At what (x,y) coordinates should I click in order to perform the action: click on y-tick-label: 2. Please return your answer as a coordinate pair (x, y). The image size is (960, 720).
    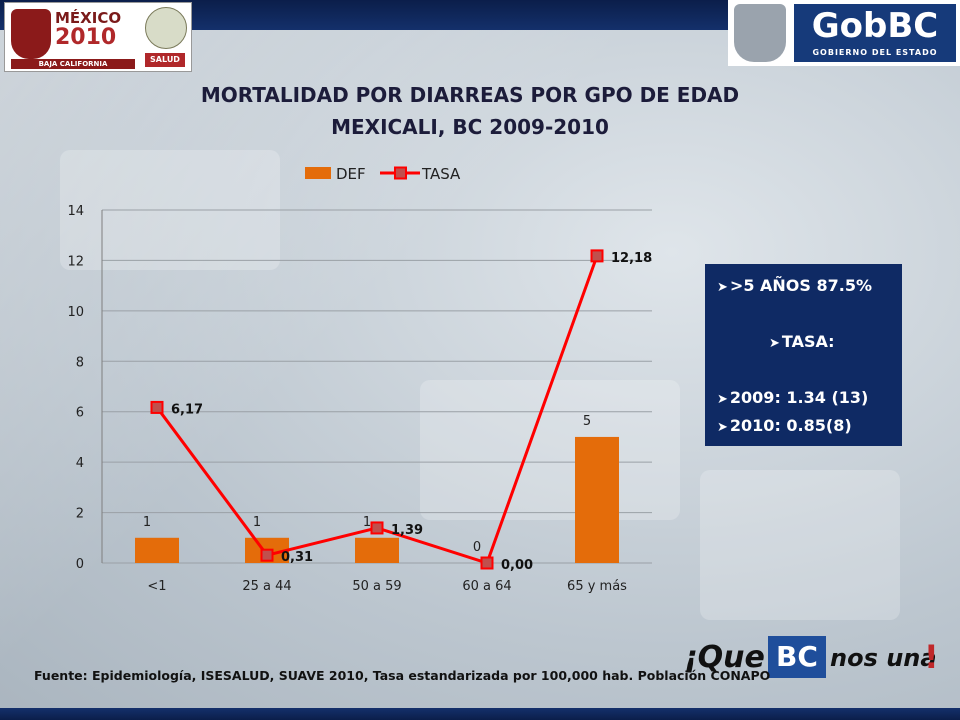
    Looking at the image, I should click on (80, 514).